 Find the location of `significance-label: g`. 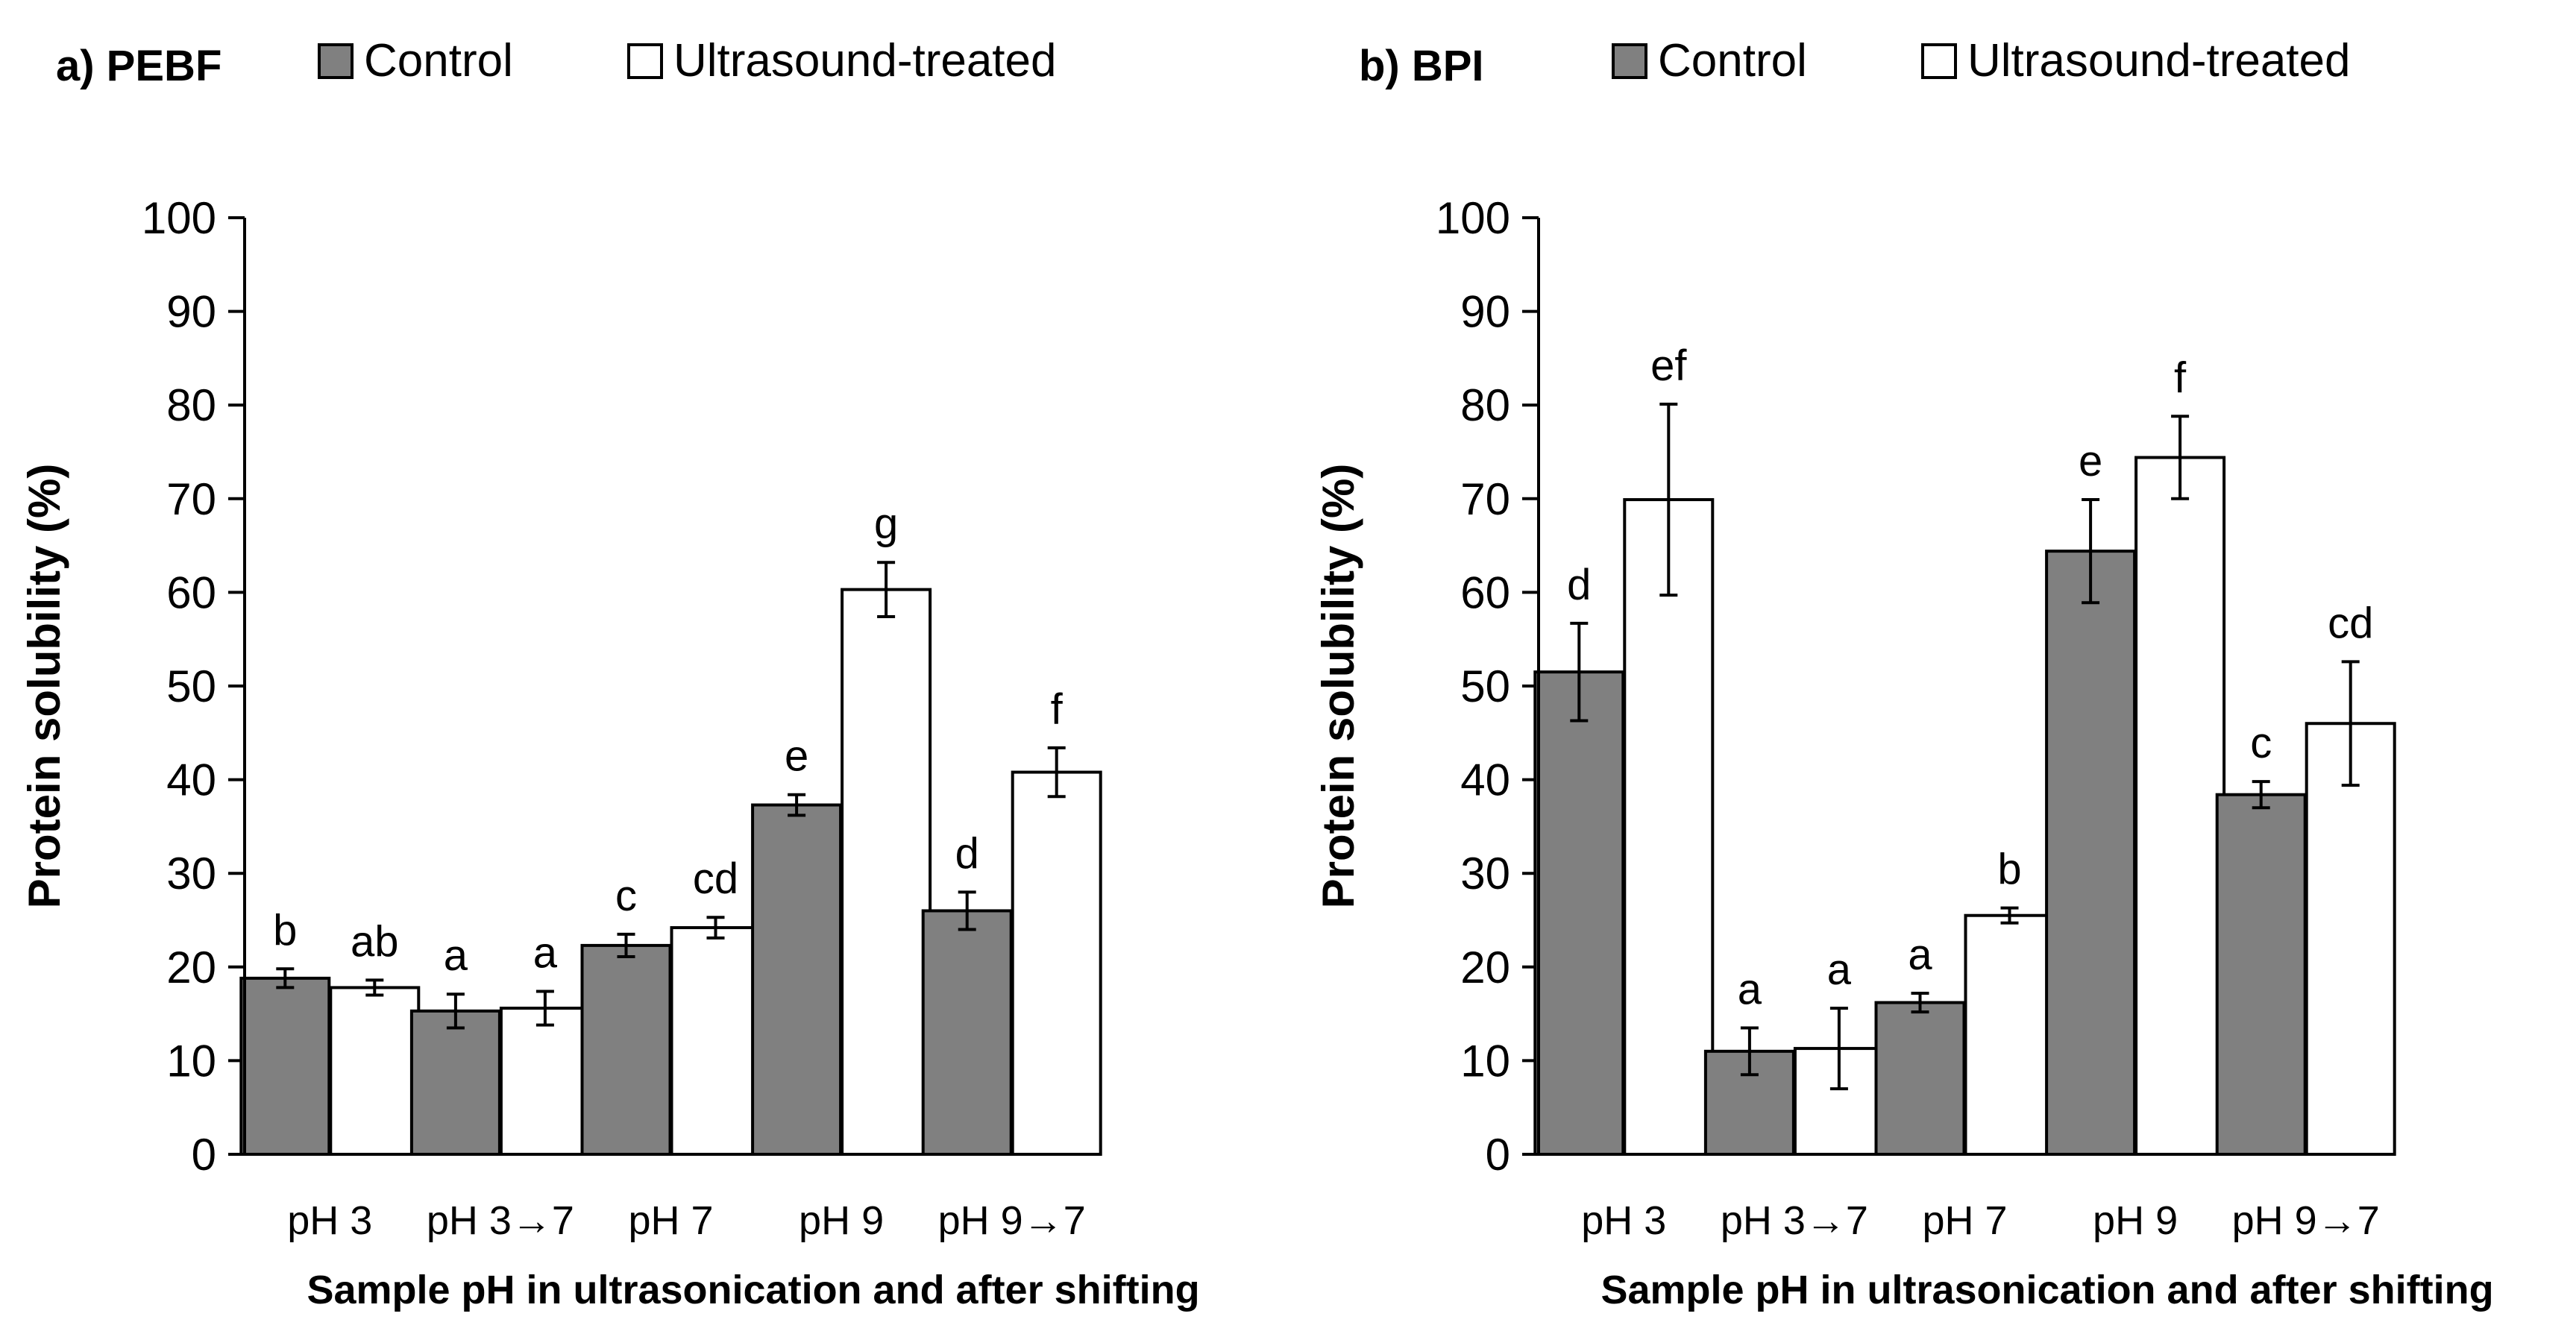

significance-label: g is located at coordinates (886, 524).